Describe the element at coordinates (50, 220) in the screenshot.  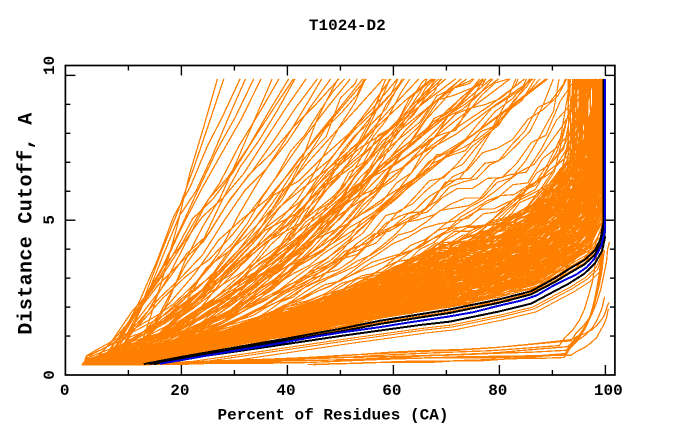
I see `svg-text: 5` at that location.